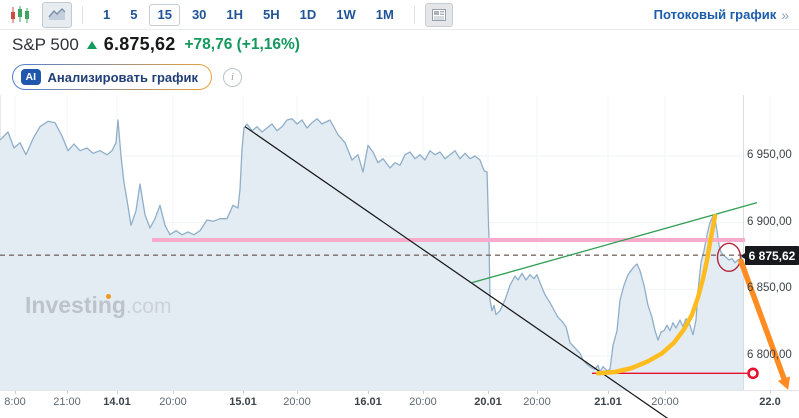 This screenshot has width=799, height=418. I want to click on x-axis-label: 21.01, so click(608, 402).